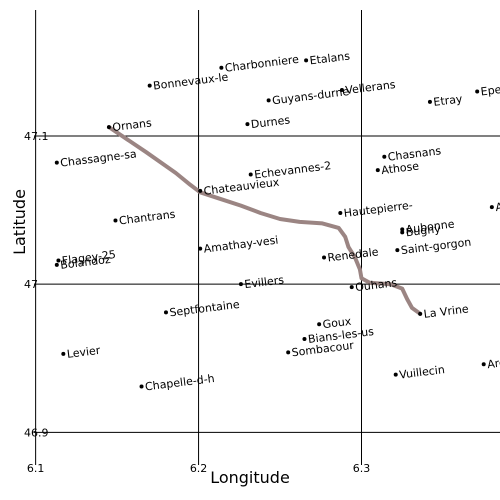 This screenshot has height=500, width=500. What do you see at coordinates (423, 230) in the screenshot?
I see `place-label: Bugny` at bounding box center [423, 230].